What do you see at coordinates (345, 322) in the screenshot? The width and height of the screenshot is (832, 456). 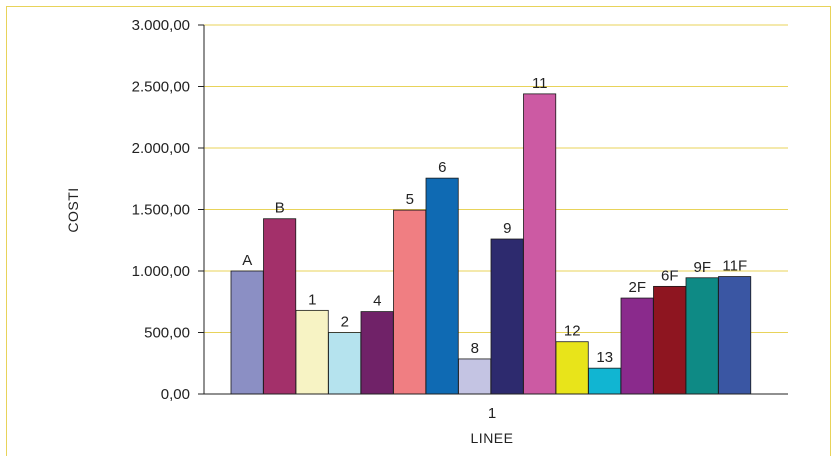 I see `bar-label-2: 2` at bounding box center [345, 322].